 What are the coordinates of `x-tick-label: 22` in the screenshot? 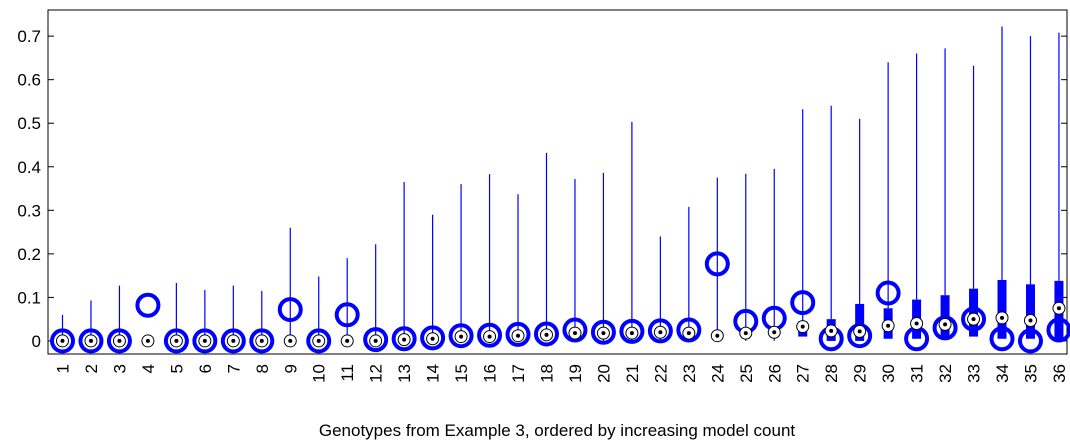 It's located at (660, 373).